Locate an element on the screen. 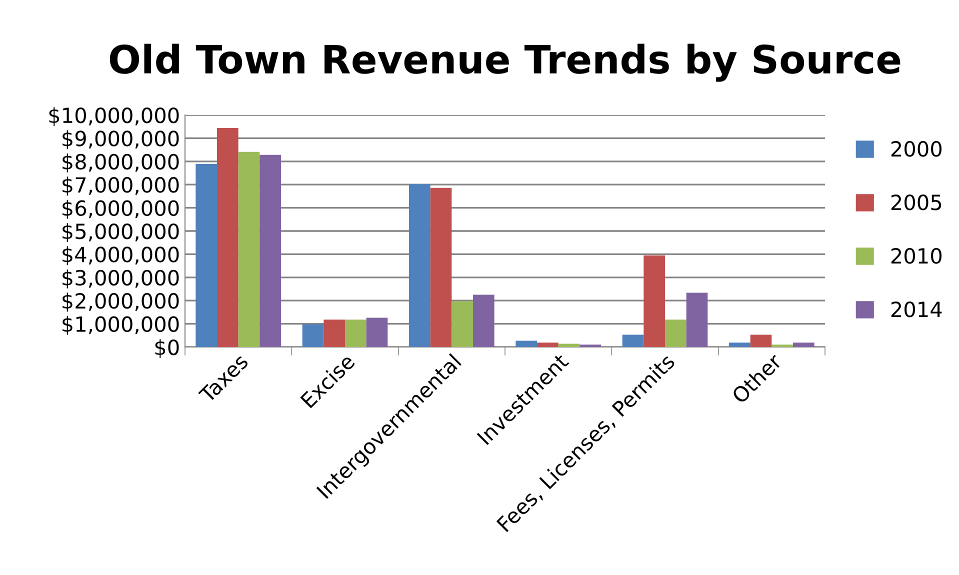 The width and height of the screenshot is (959, 575). y-tick-label: $9,000,000 is located at coordinates (120, 140).